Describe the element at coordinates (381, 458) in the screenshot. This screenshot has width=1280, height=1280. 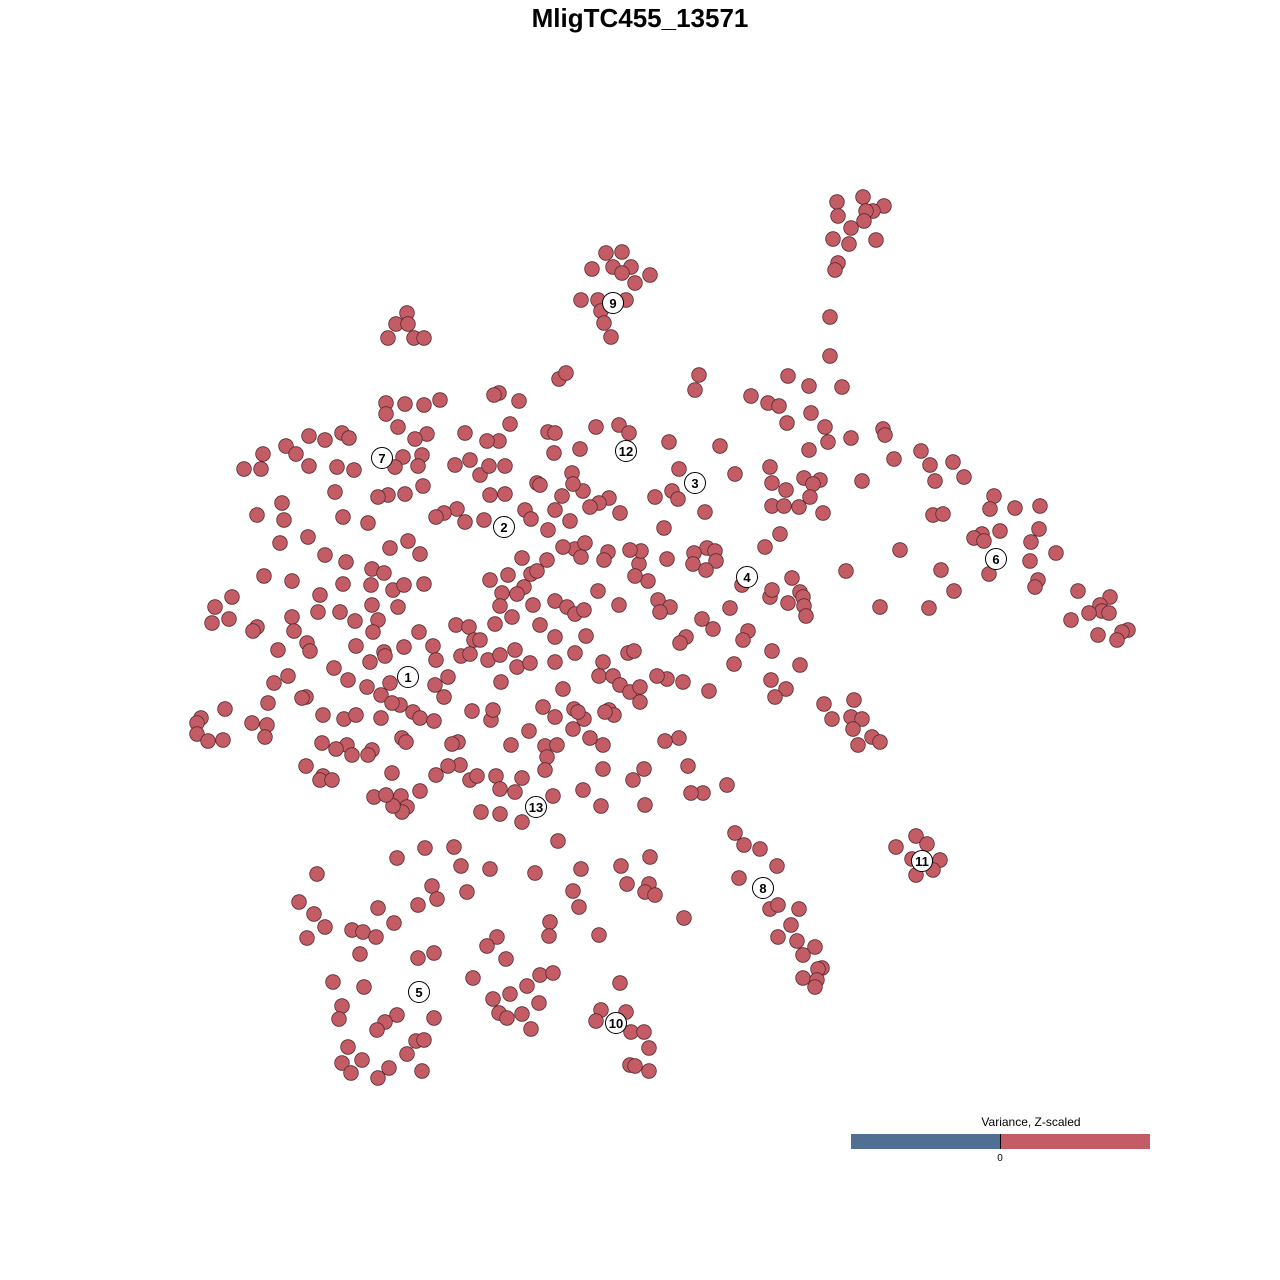
I see `cluster-label-text: 7` at that location.